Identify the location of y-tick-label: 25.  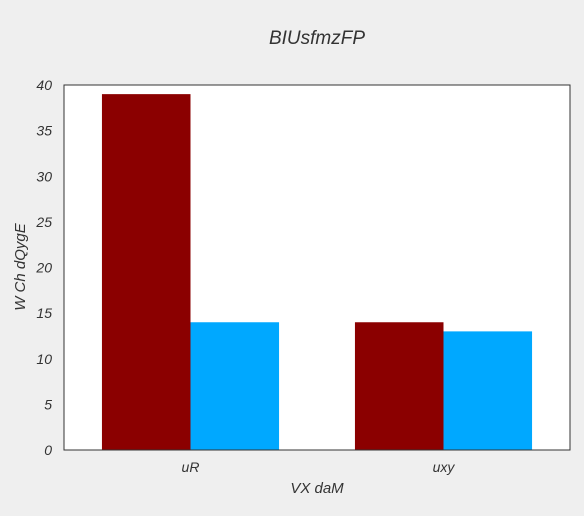
(43, 222).